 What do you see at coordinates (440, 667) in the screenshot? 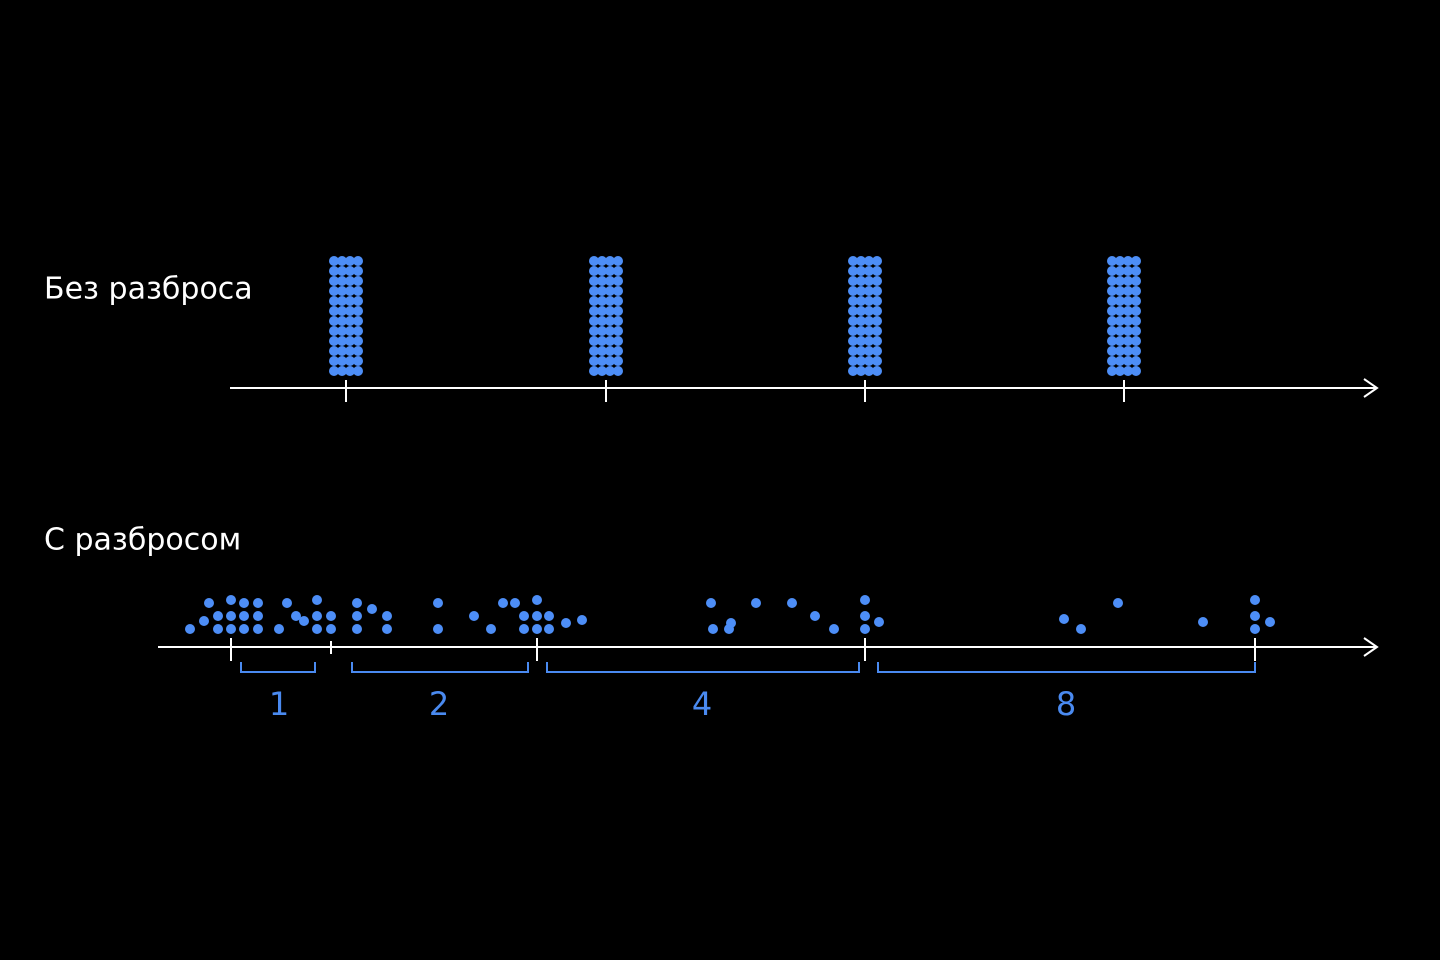
I see `bracket` at bounding box center [440, 667].